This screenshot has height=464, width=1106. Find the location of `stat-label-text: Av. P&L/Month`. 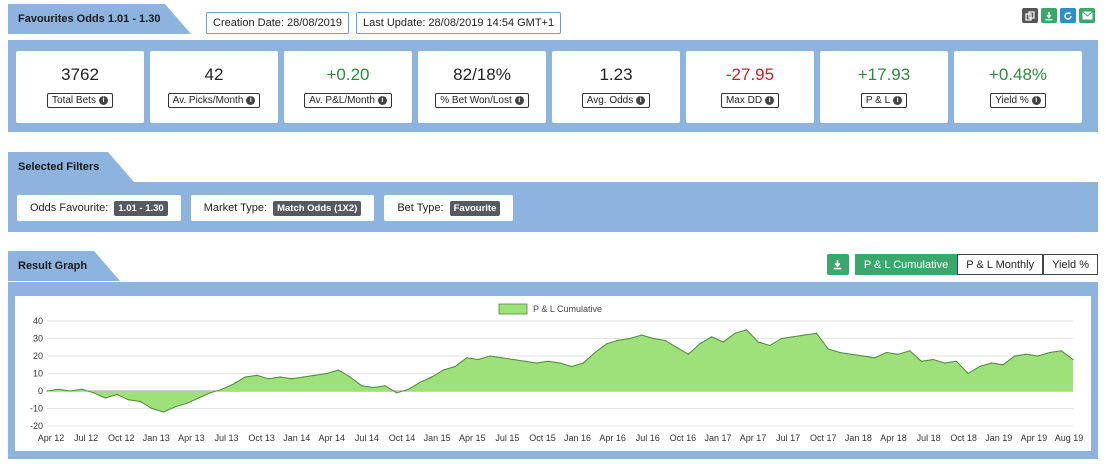

stat-label-text: Av. P&L/Month is located at coordinates (342, 100).